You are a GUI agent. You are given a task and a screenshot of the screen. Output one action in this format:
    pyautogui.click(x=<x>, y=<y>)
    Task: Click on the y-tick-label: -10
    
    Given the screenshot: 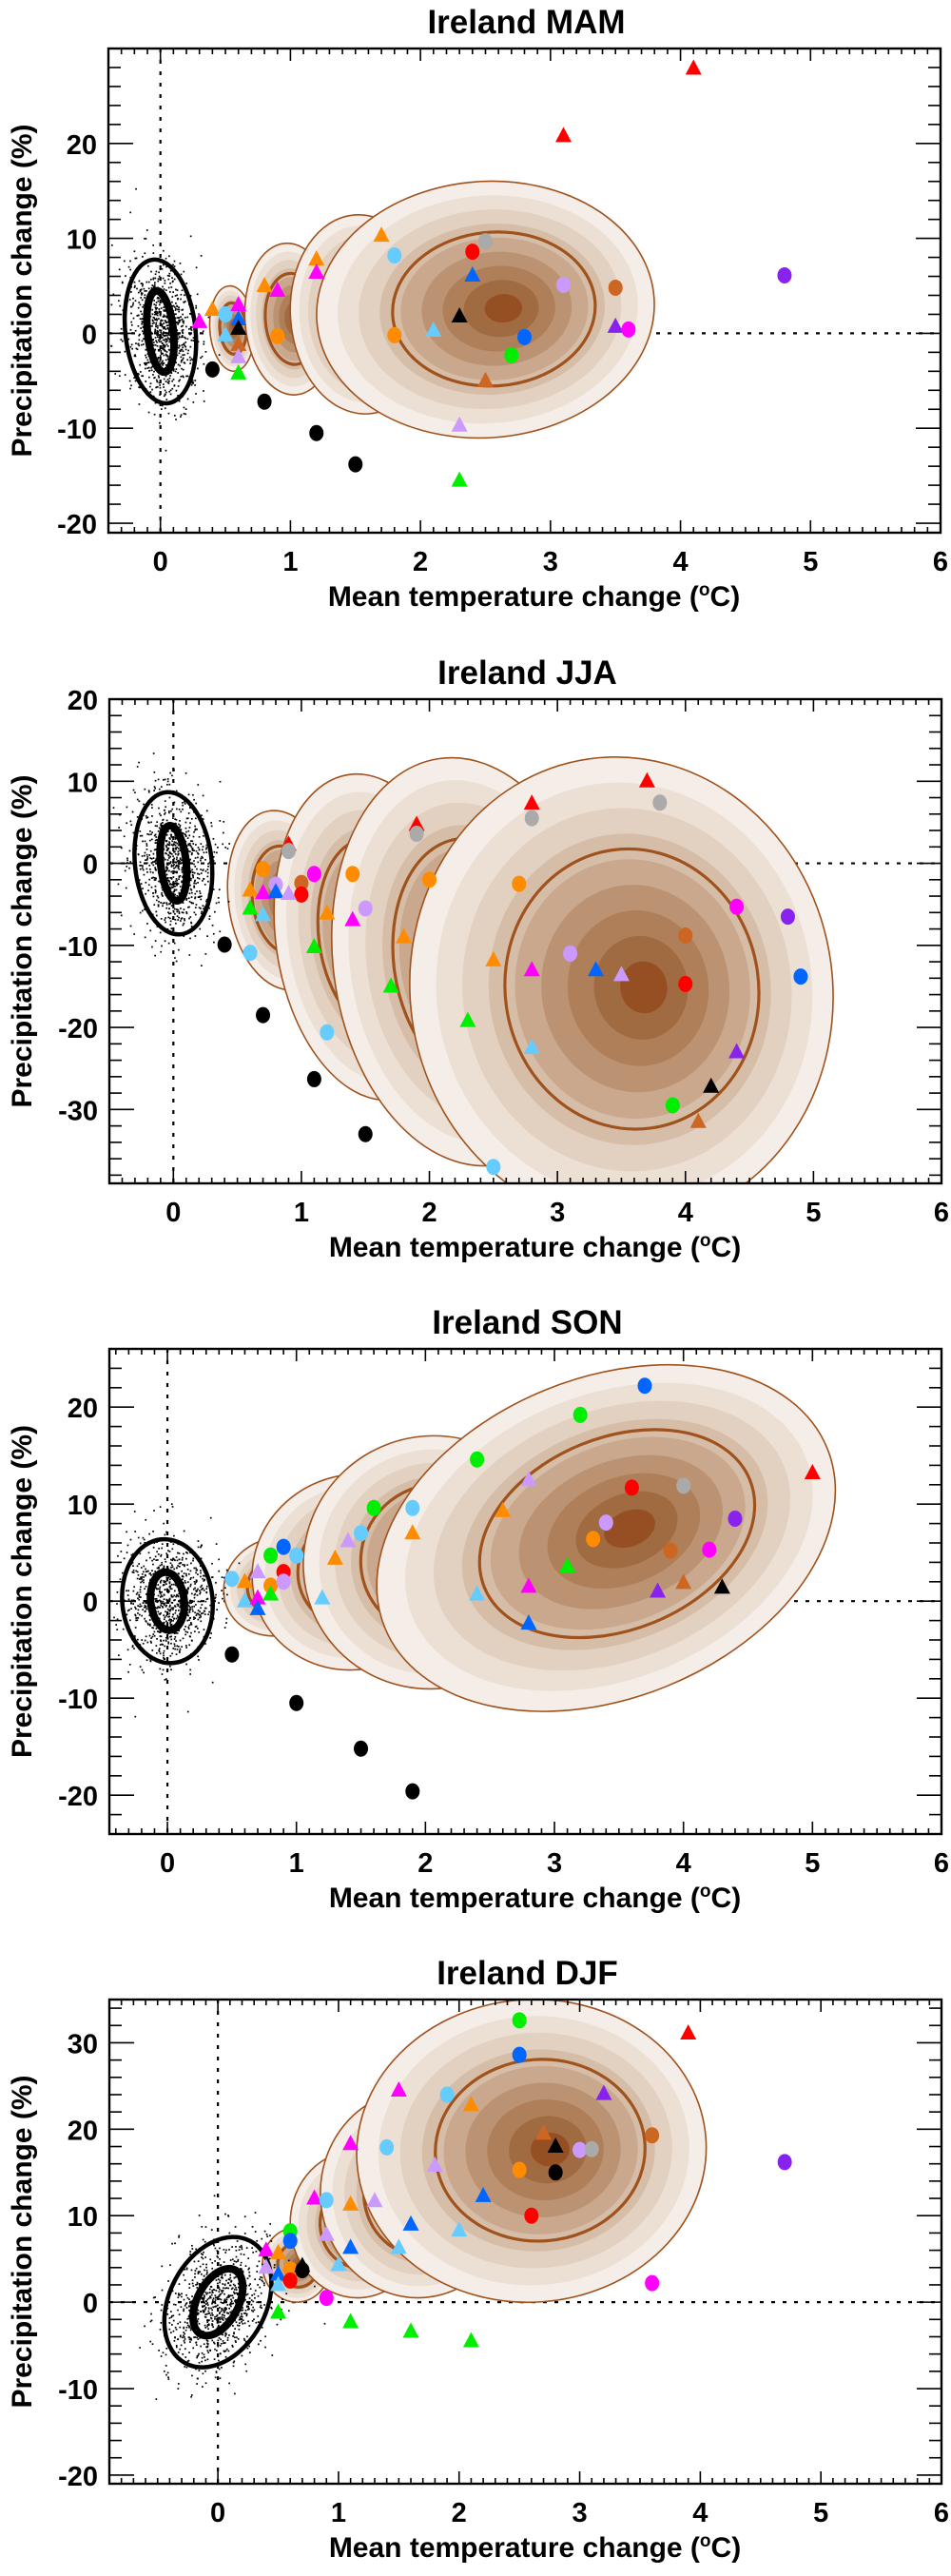 What is the action you would take?
    pyautogui.click(x=77, y=430)
    